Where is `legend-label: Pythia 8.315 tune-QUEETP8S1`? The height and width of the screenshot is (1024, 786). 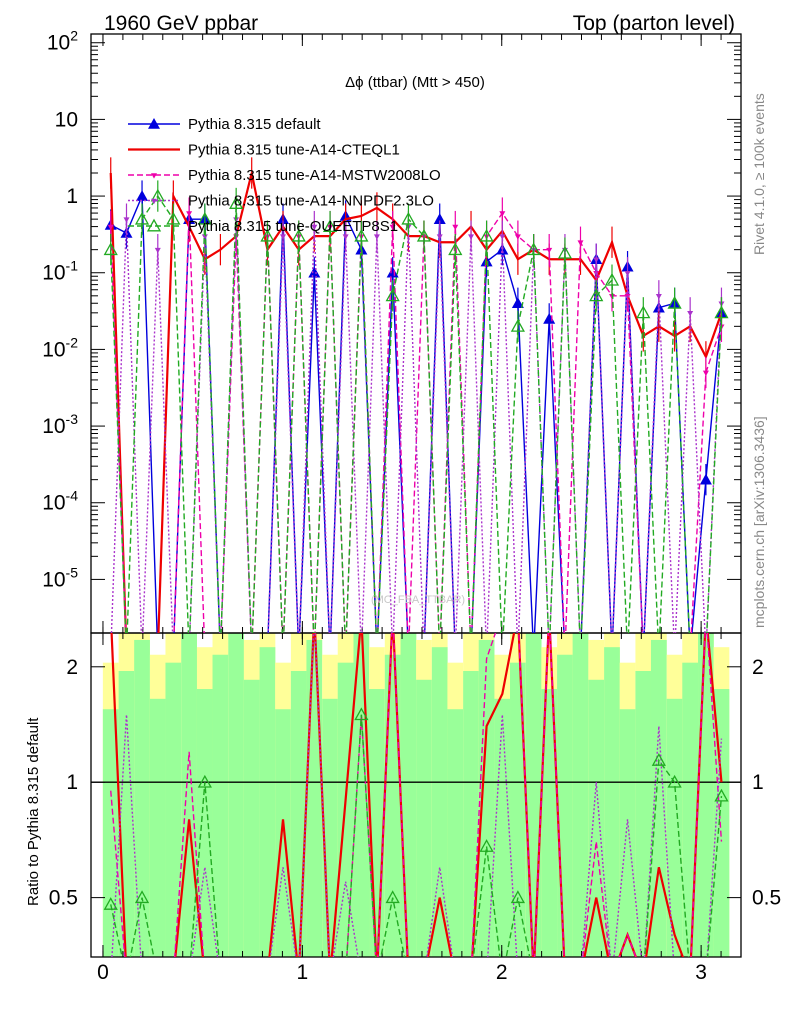
legend-label: Pythia 8.315 tune-QUEETP8S1 is located at coordinates (293, 226).